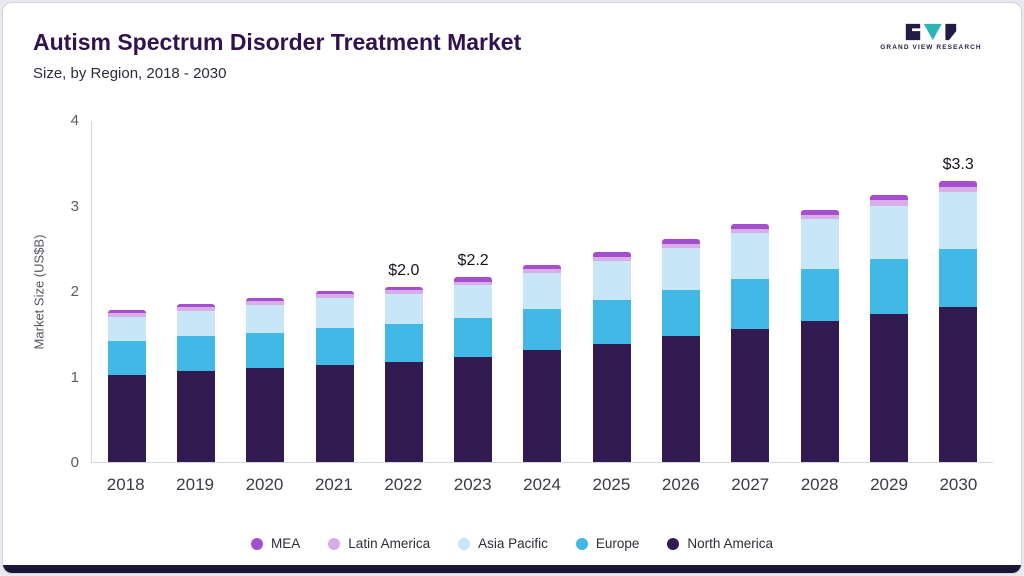  I want to click on bar-group-2023: $2.2, so click(473, 291).